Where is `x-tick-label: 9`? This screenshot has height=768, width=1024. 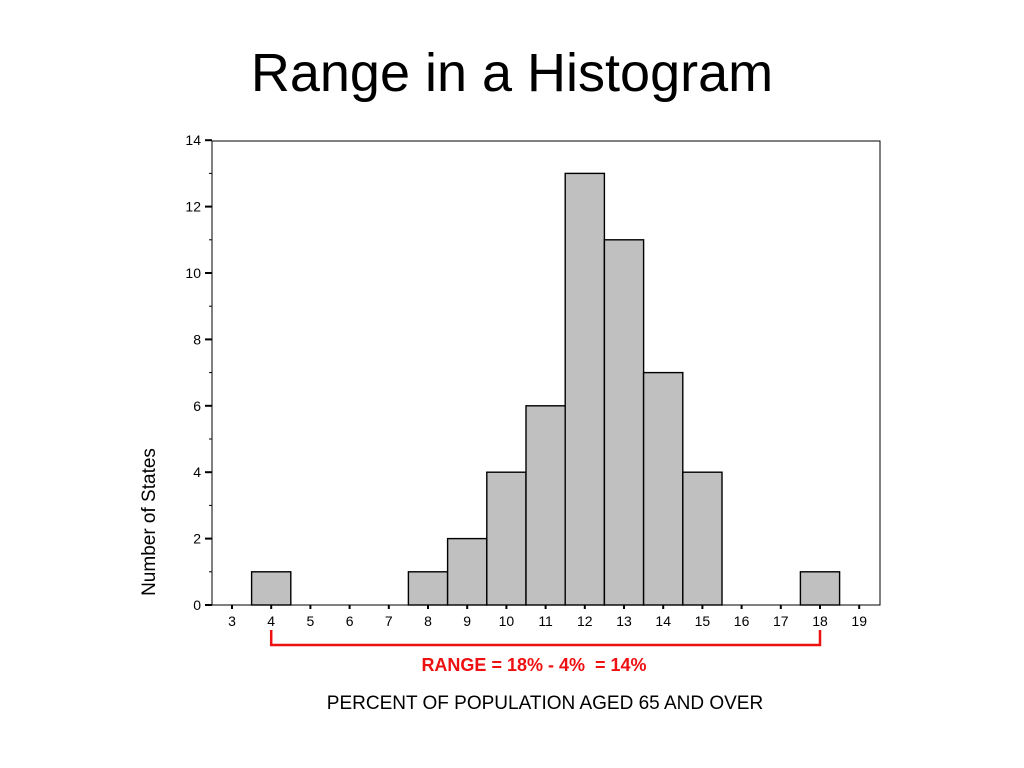
x-tick-label: 9 is located at coordinates (467, 621).